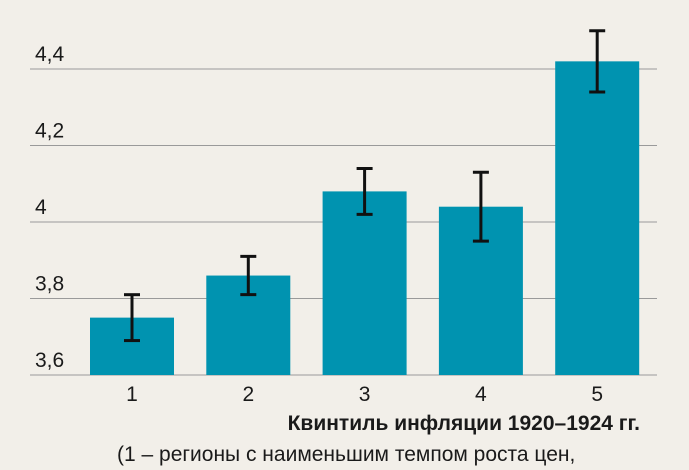 This screenshot has height=470, width=689. I want to click on x-tick-label: 2, so click(248, 394).